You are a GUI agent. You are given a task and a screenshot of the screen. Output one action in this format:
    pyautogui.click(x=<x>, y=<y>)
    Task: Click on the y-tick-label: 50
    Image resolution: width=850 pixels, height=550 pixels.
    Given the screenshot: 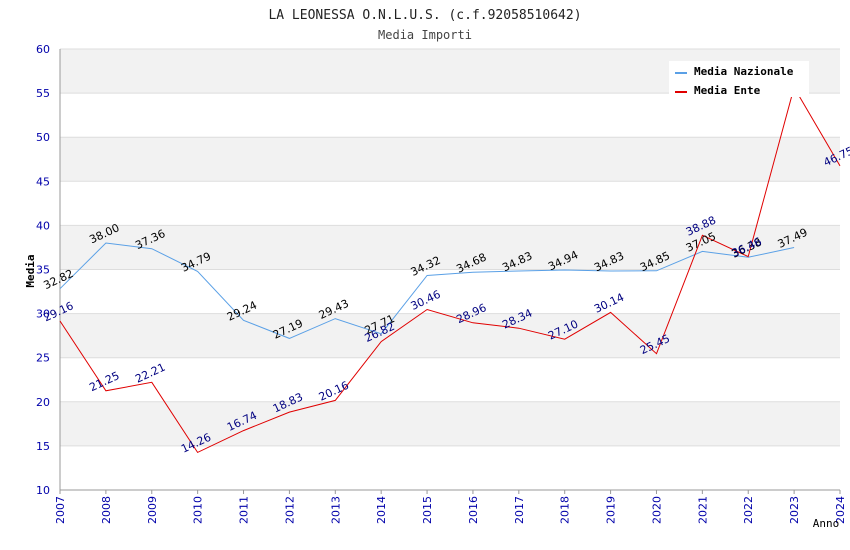 What is the action you would take?
    pyautogui.click(x=43, y=137)
    